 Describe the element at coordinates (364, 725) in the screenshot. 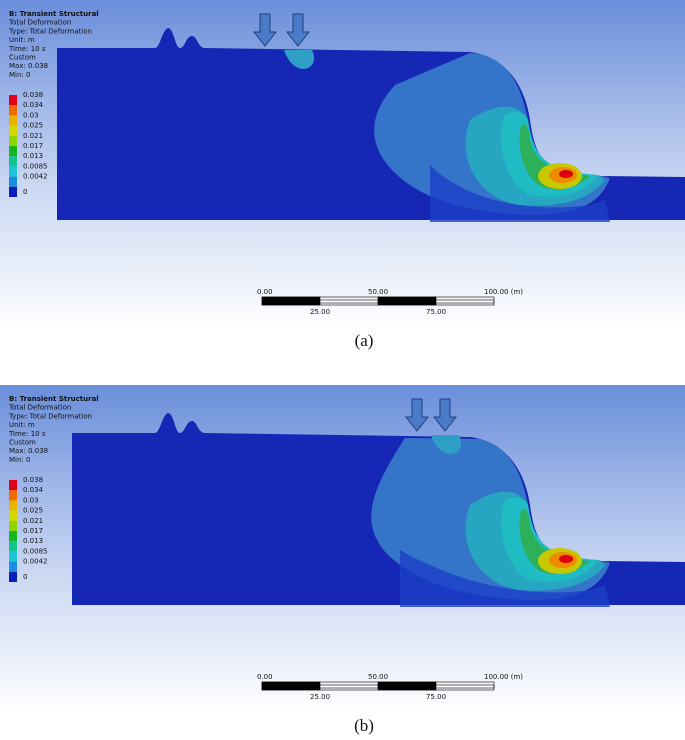

I see `caption: (b)` at that location.